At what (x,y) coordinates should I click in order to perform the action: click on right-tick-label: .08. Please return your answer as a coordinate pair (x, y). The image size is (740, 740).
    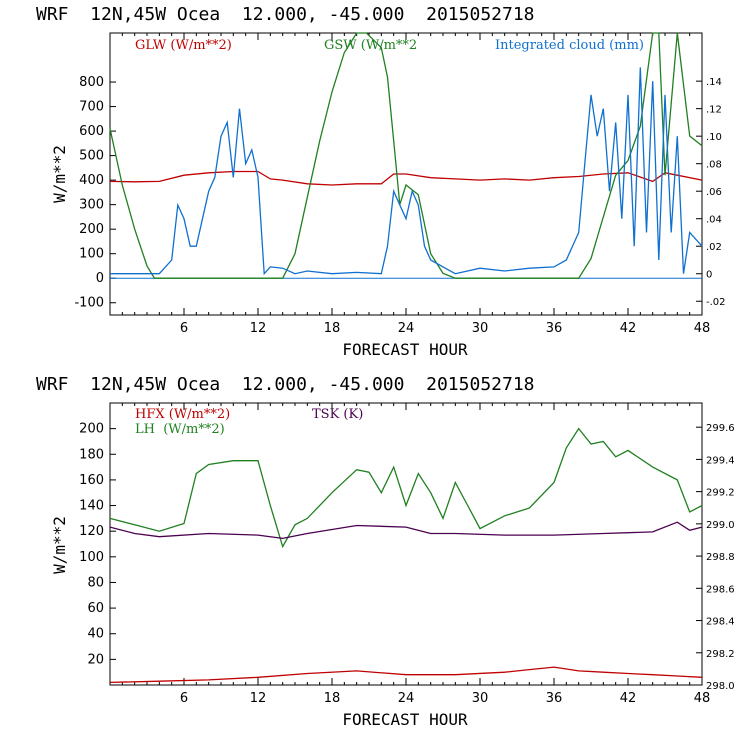
    Looking at the image, I should click on (714, 165).